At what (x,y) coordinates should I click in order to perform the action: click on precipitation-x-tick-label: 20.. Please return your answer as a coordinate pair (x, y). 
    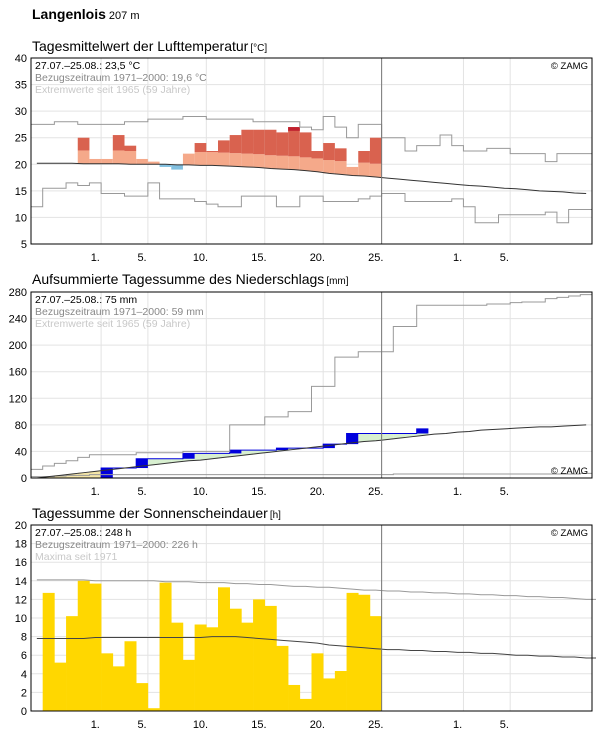
    Looking at the image, I should click on (317, 492).